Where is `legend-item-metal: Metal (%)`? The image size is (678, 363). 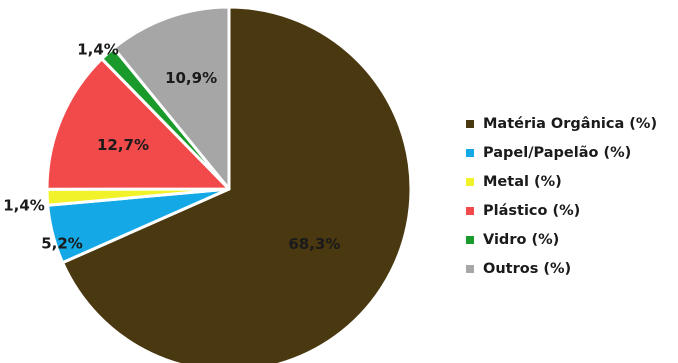 legend-item-metal: Metal (%) is located at coordinates (561, 181).